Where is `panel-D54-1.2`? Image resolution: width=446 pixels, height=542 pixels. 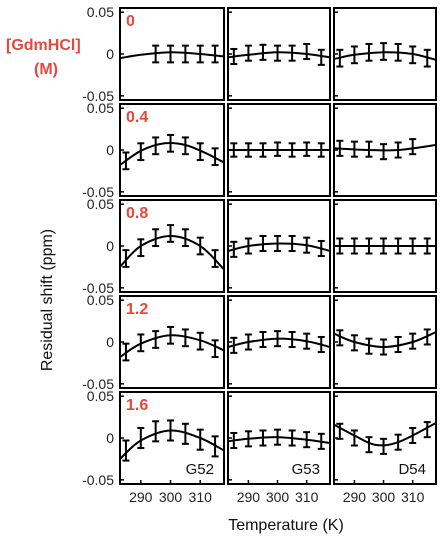
panel-D54-1.2 is located at coordinates (385, 342).